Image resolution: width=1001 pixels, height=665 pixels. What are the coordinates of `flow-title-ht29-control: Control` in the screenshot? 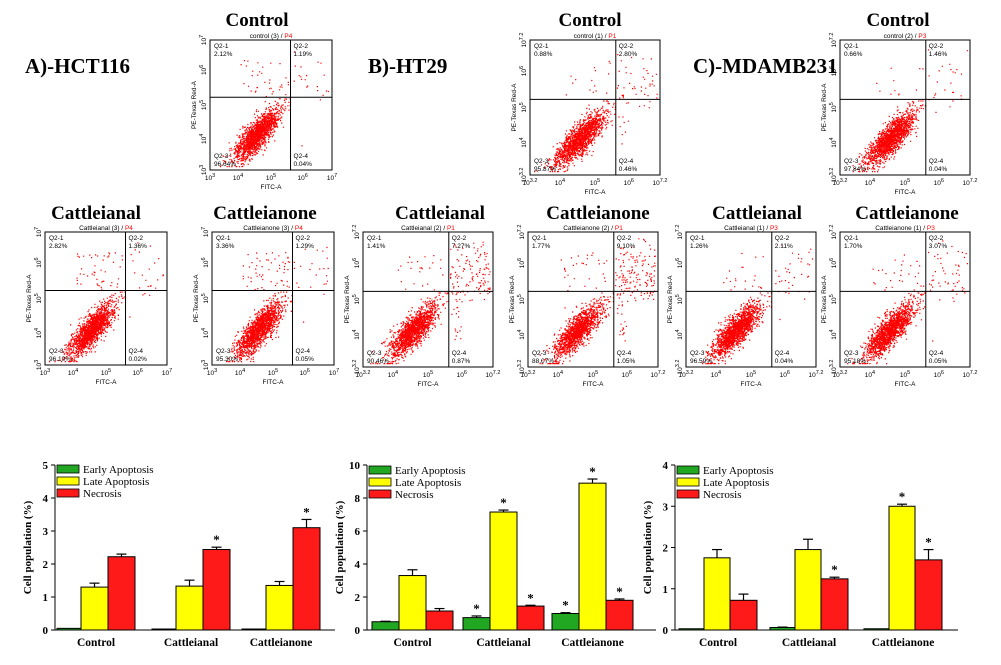 It's located at (590, 20).